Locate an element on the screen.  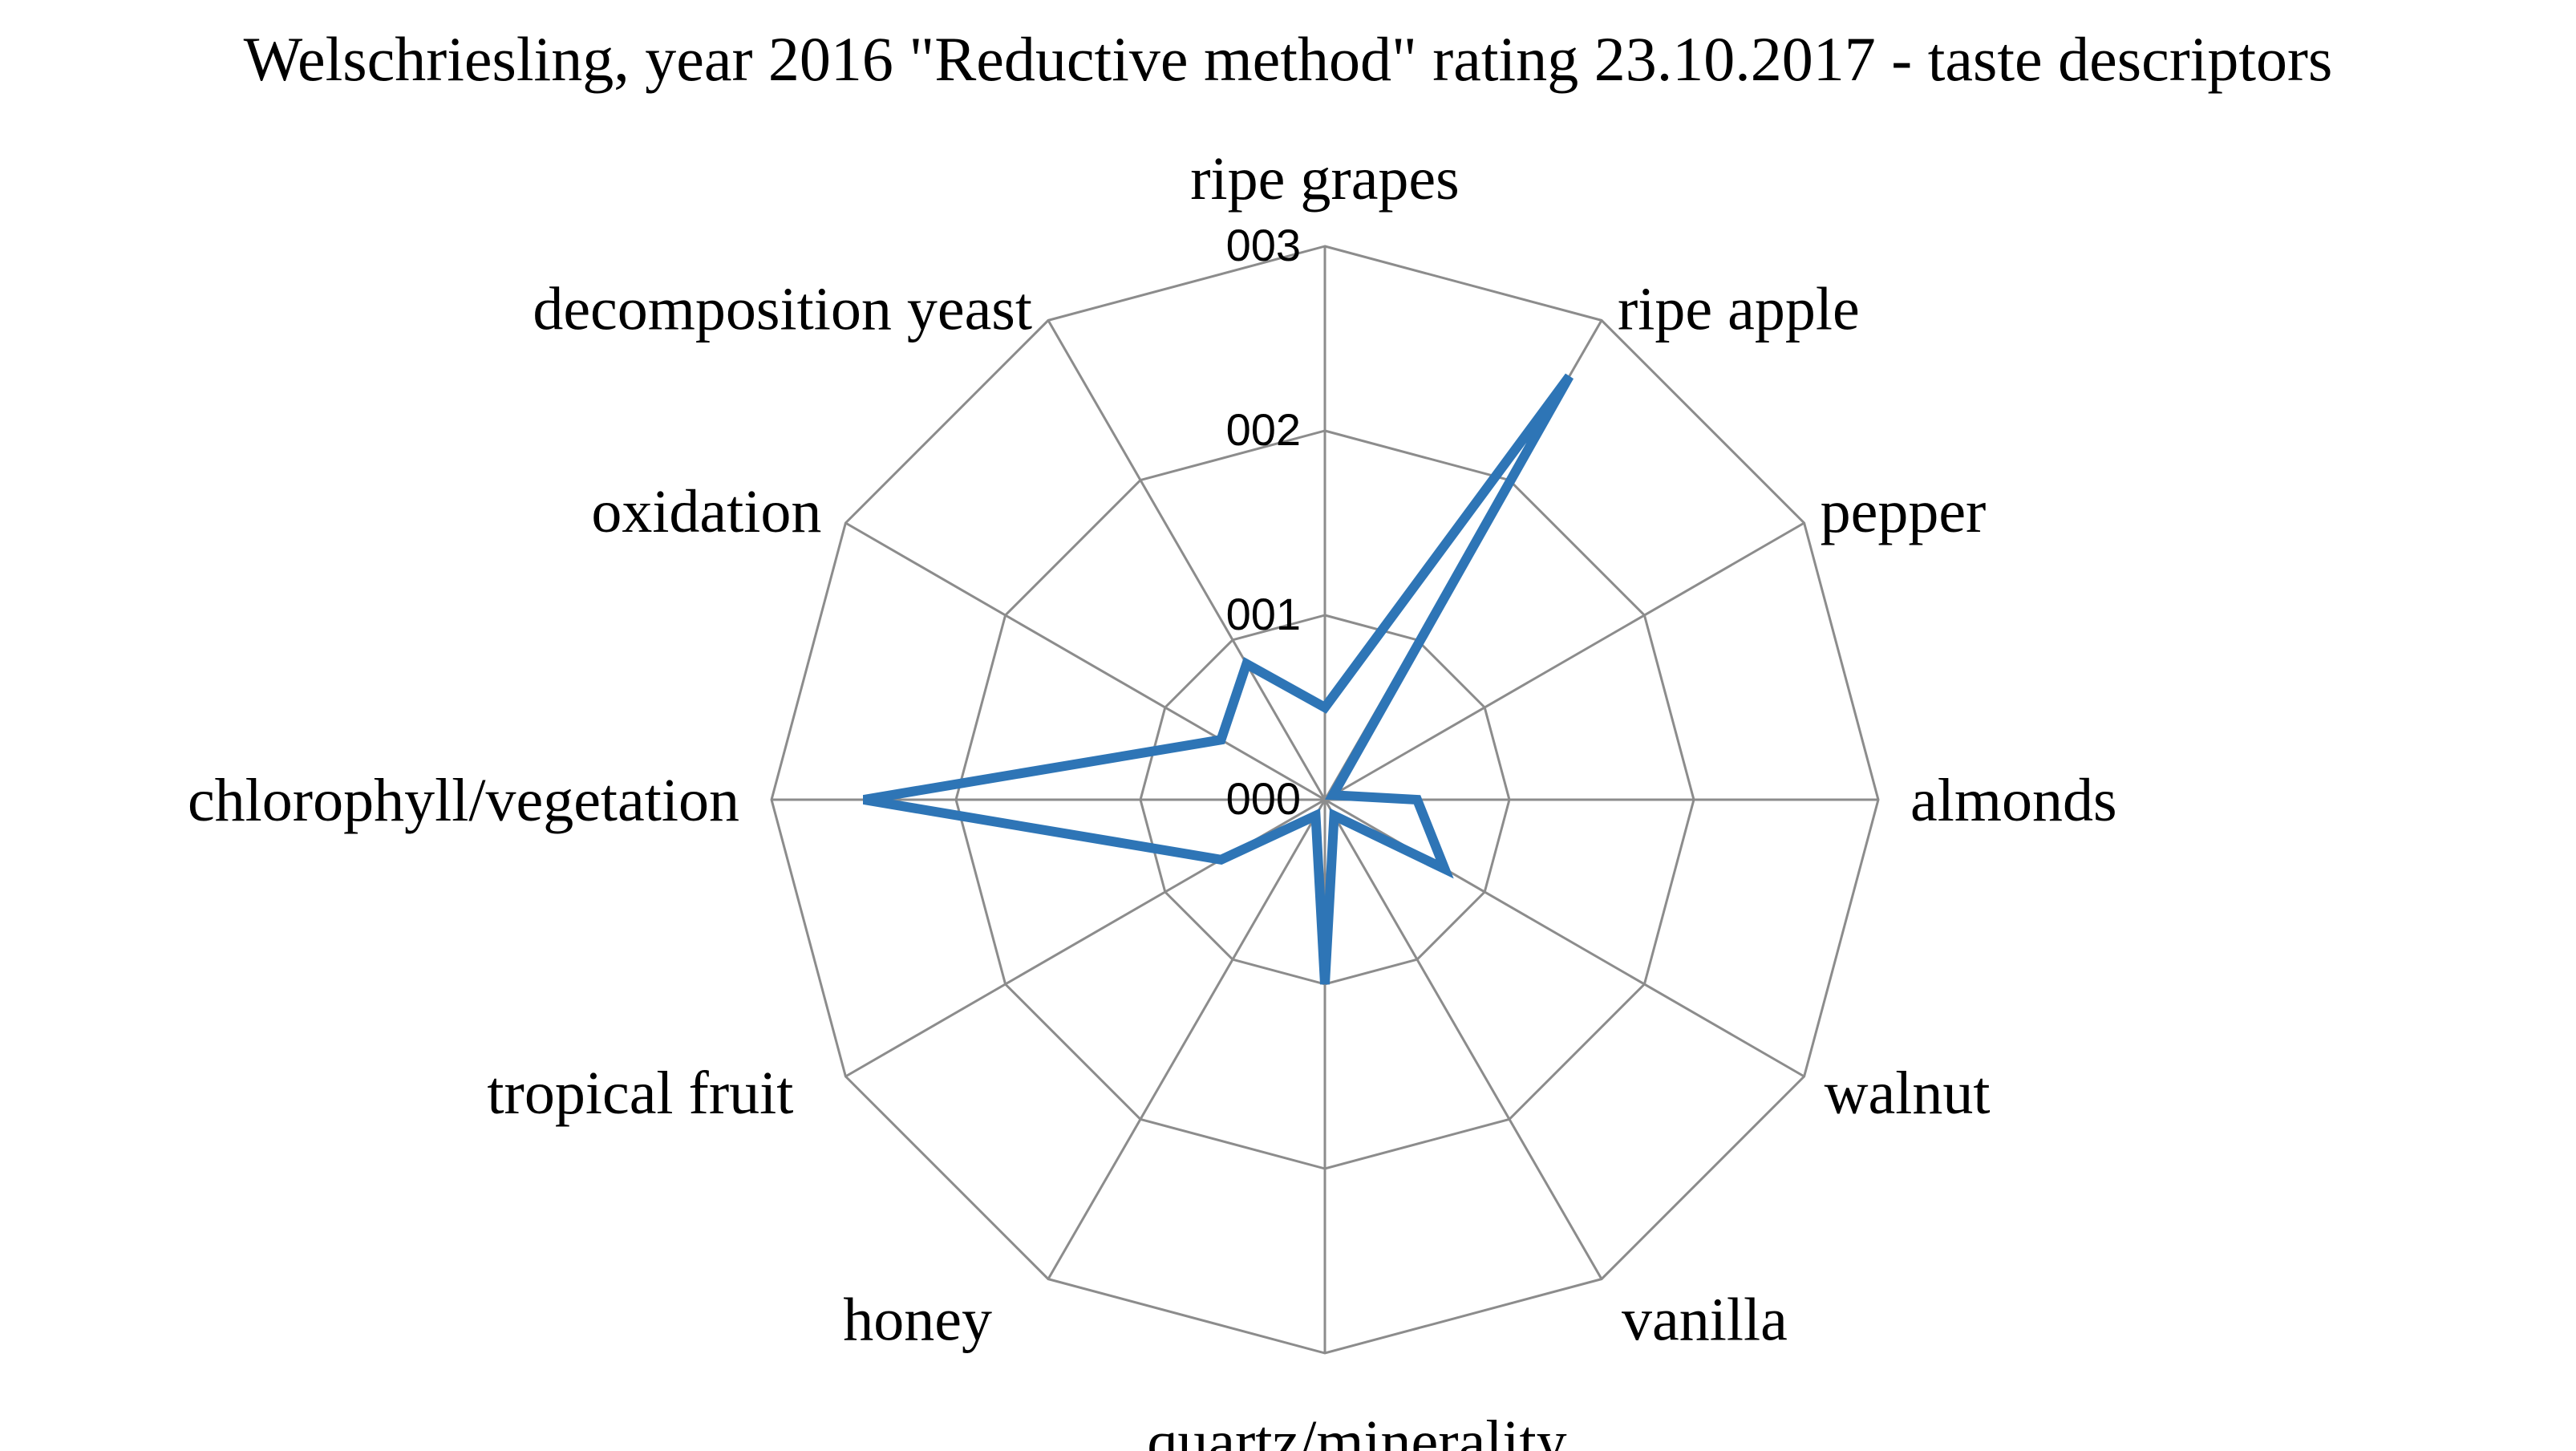
category-label: almonds is located at coordinates (2013, 800).